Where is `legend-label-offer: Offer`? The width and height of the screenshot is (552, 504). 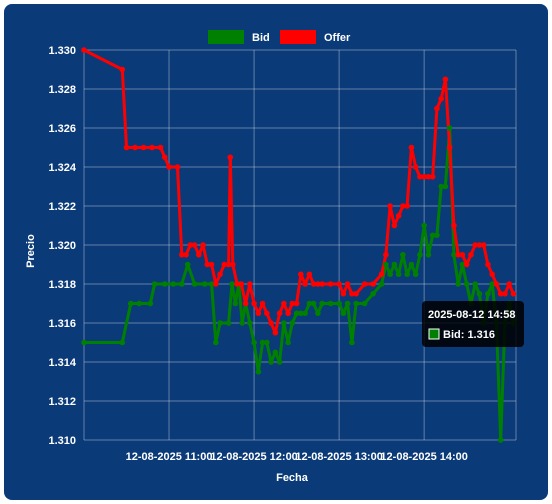
legend-label-offer: Offer is located at coordinates (337, 38).